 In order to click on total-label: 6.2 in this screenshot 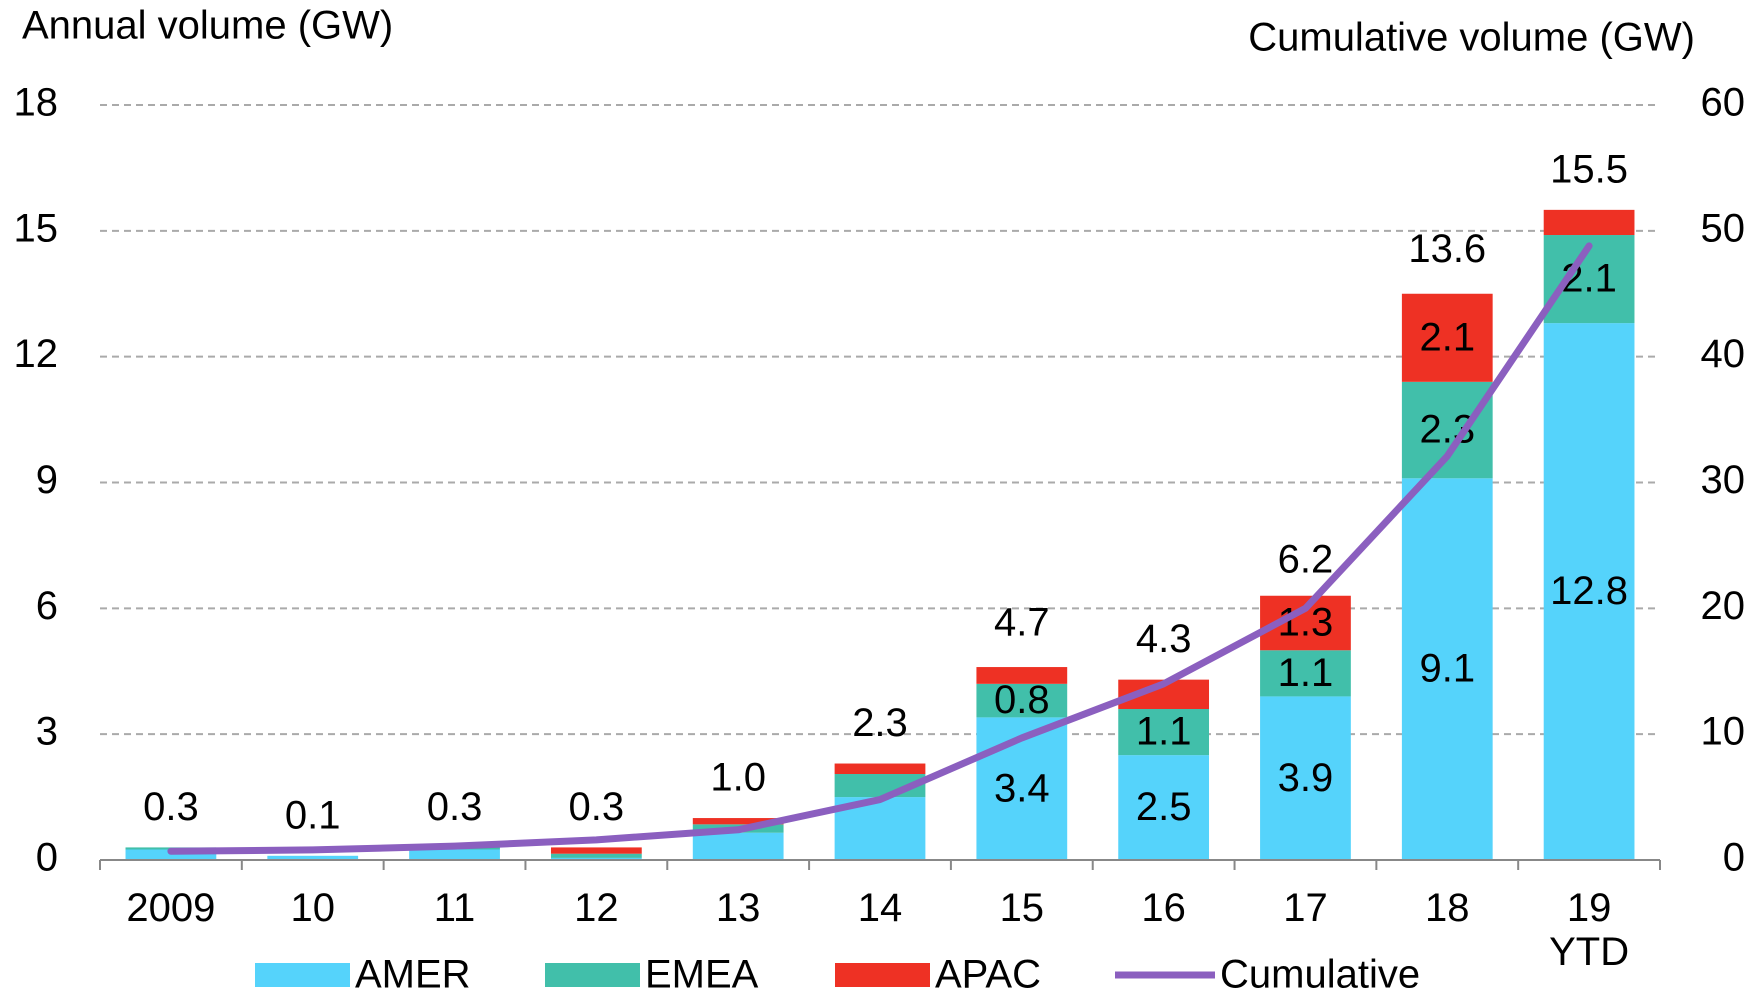, I will do `click(1306, 560)`.